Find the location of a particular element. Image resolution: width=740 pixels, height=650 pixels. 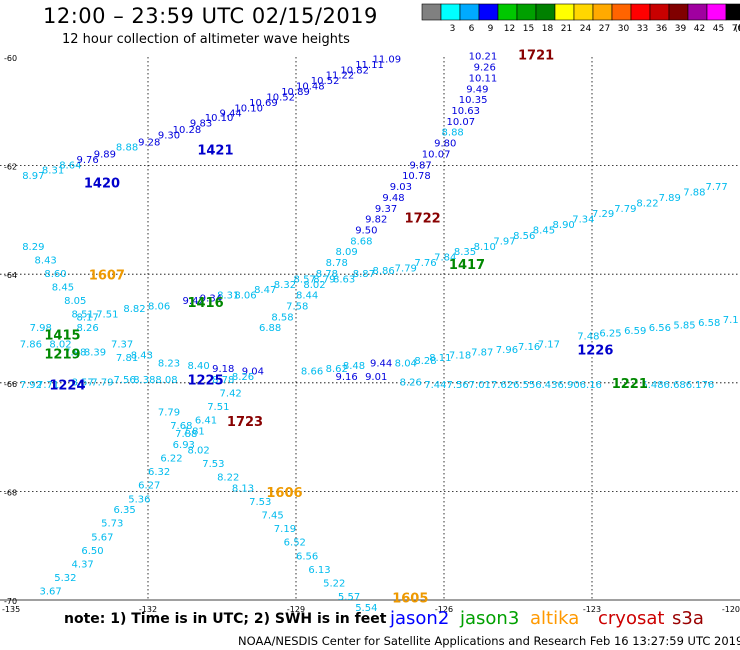

wave-height-value: 7.76 is located at coordinates (425, 263).